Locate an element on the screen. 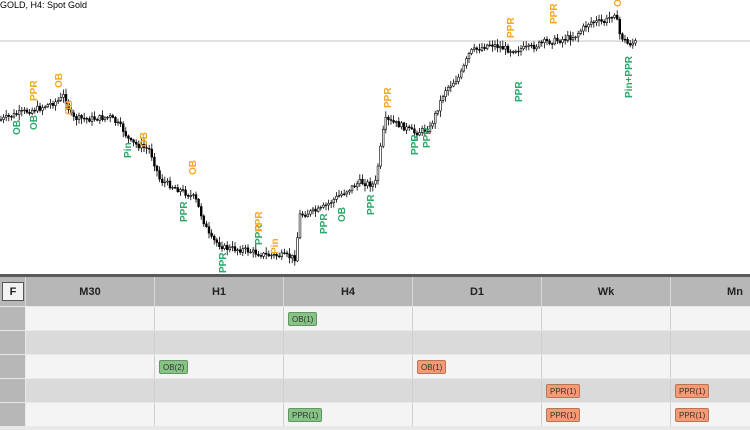 Image resolution: width=750 pixels, height=430 pixels. matrix-cell: PPR(1) is located at coordinates (606, 414).